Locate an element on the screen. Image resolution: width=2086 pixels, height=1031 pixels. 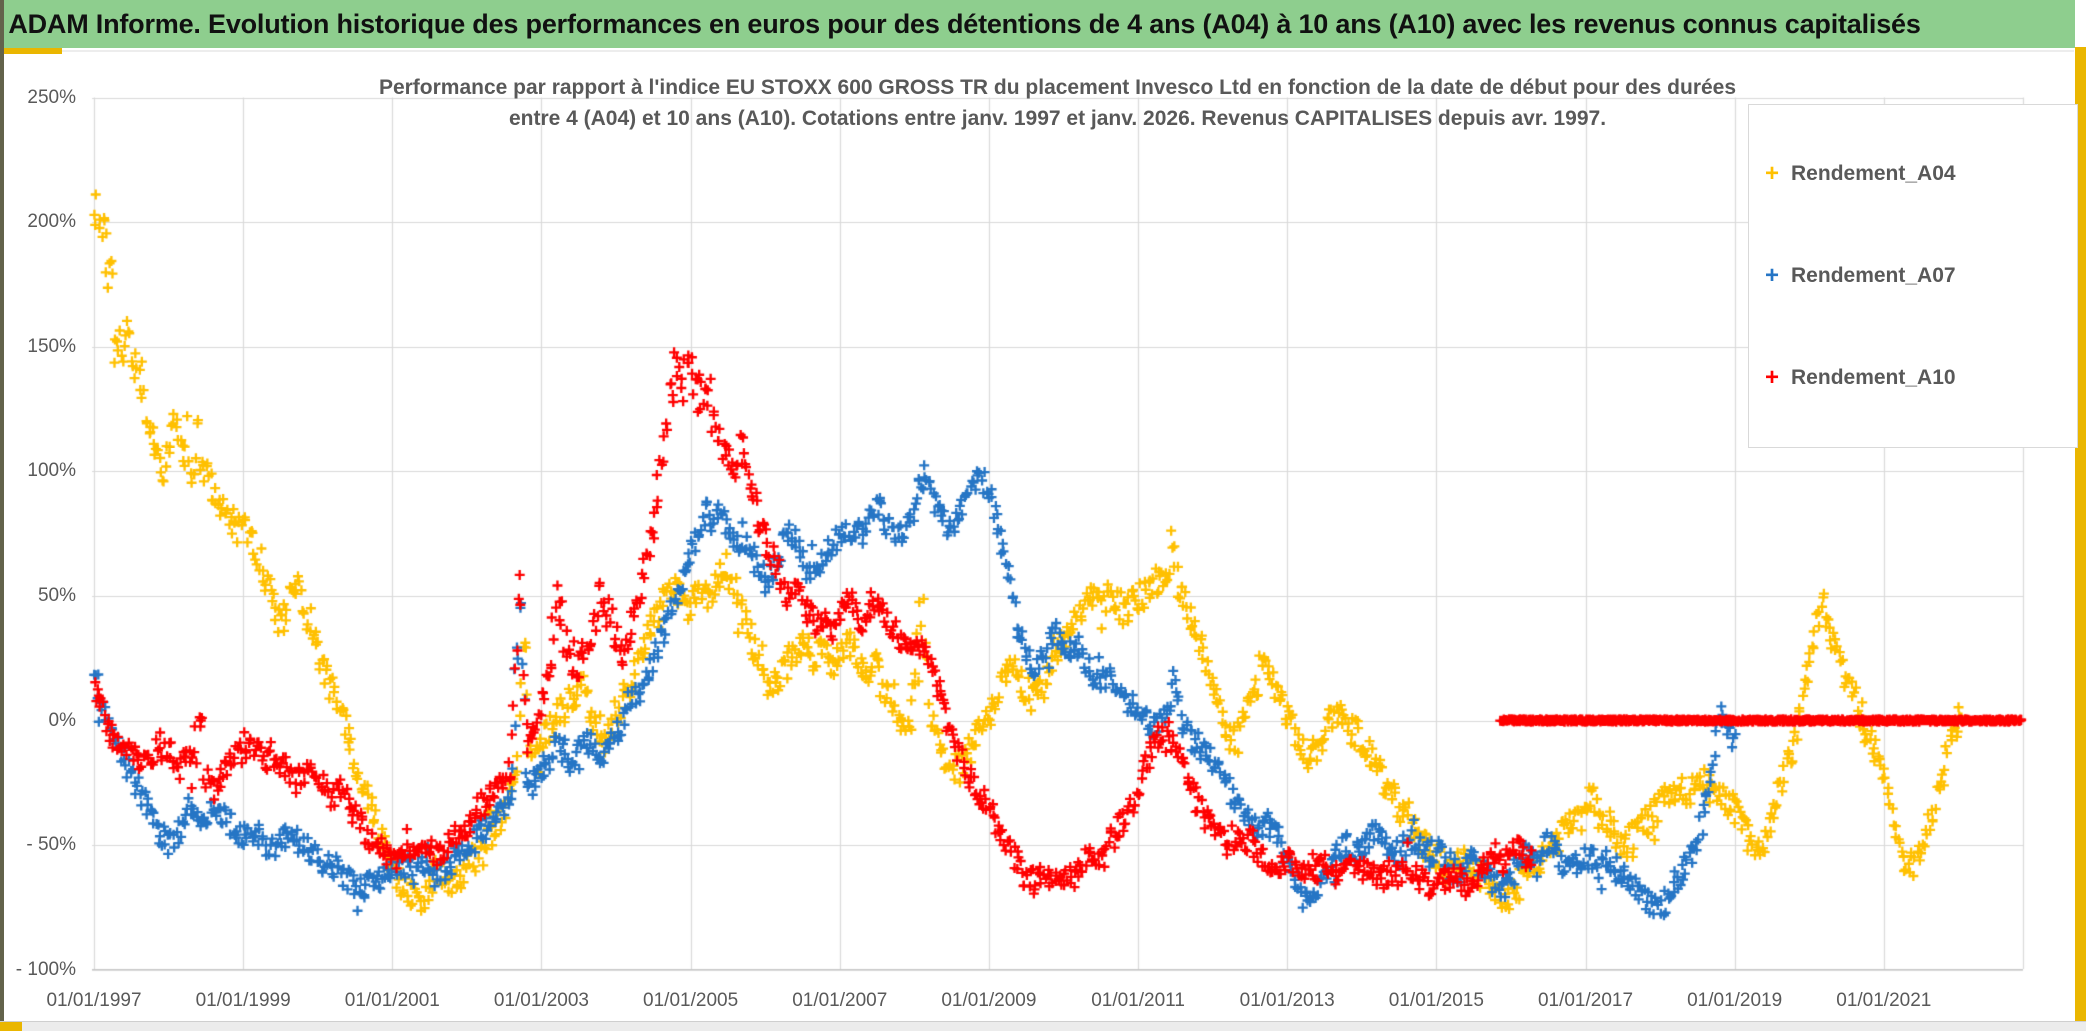
scrollbar-gold-segment is located at coordinates (11, 1026).